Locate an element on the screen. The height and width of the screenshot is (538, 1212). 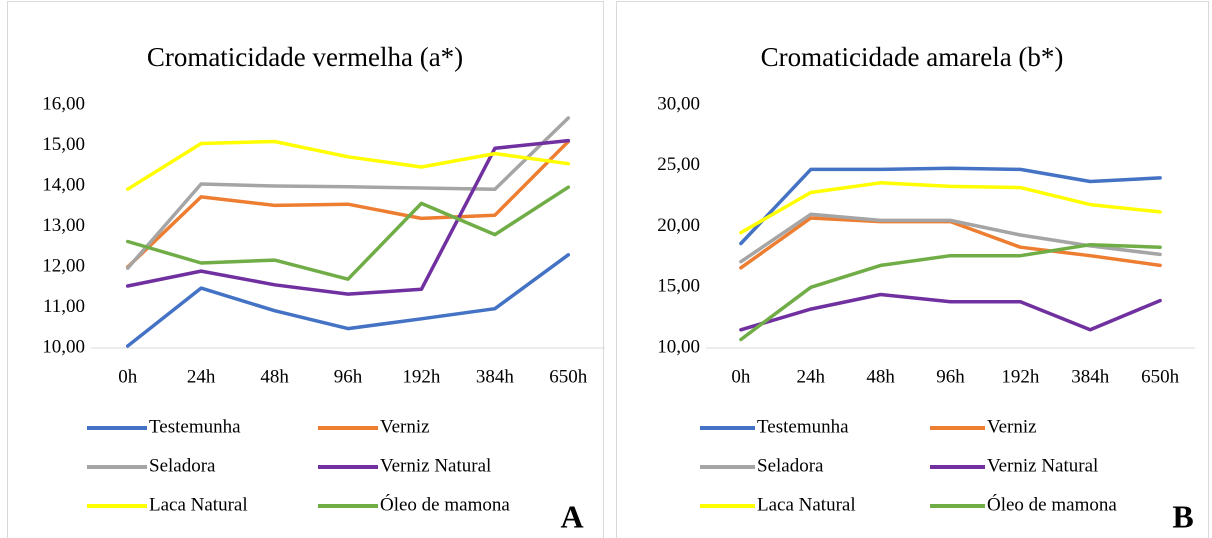
y-tick-label: 30,00 is located at coordinates (678, 103).